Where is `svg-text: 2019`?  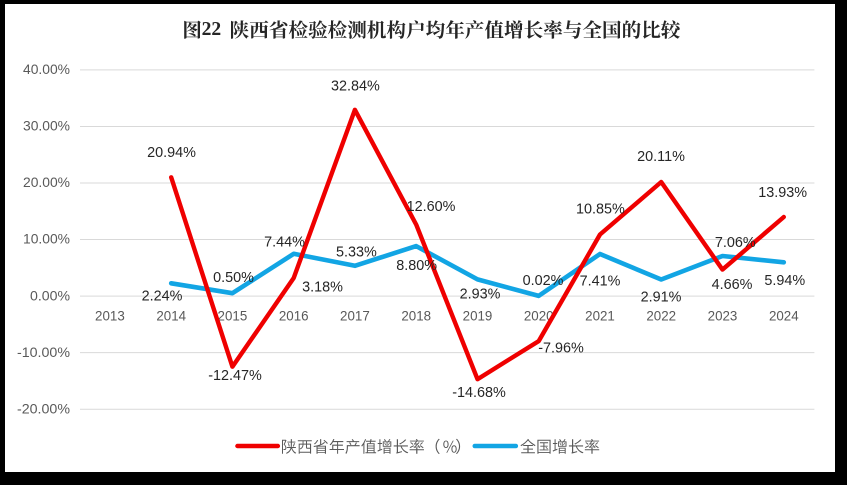 svg-text: 2019 is located at coordinates (478, 315).